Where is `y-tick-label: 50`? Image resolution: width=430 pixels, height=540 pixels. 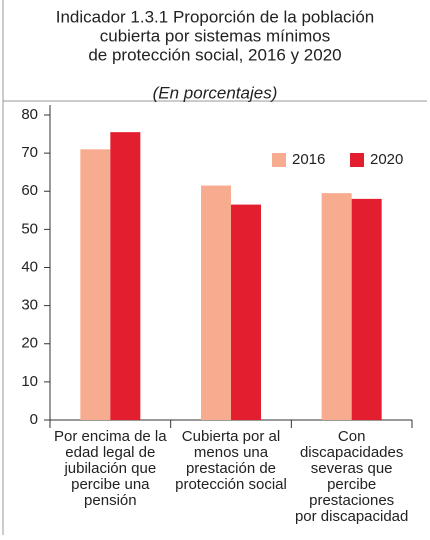 y-tick-label: 50 is located at coordinates (29, 228).